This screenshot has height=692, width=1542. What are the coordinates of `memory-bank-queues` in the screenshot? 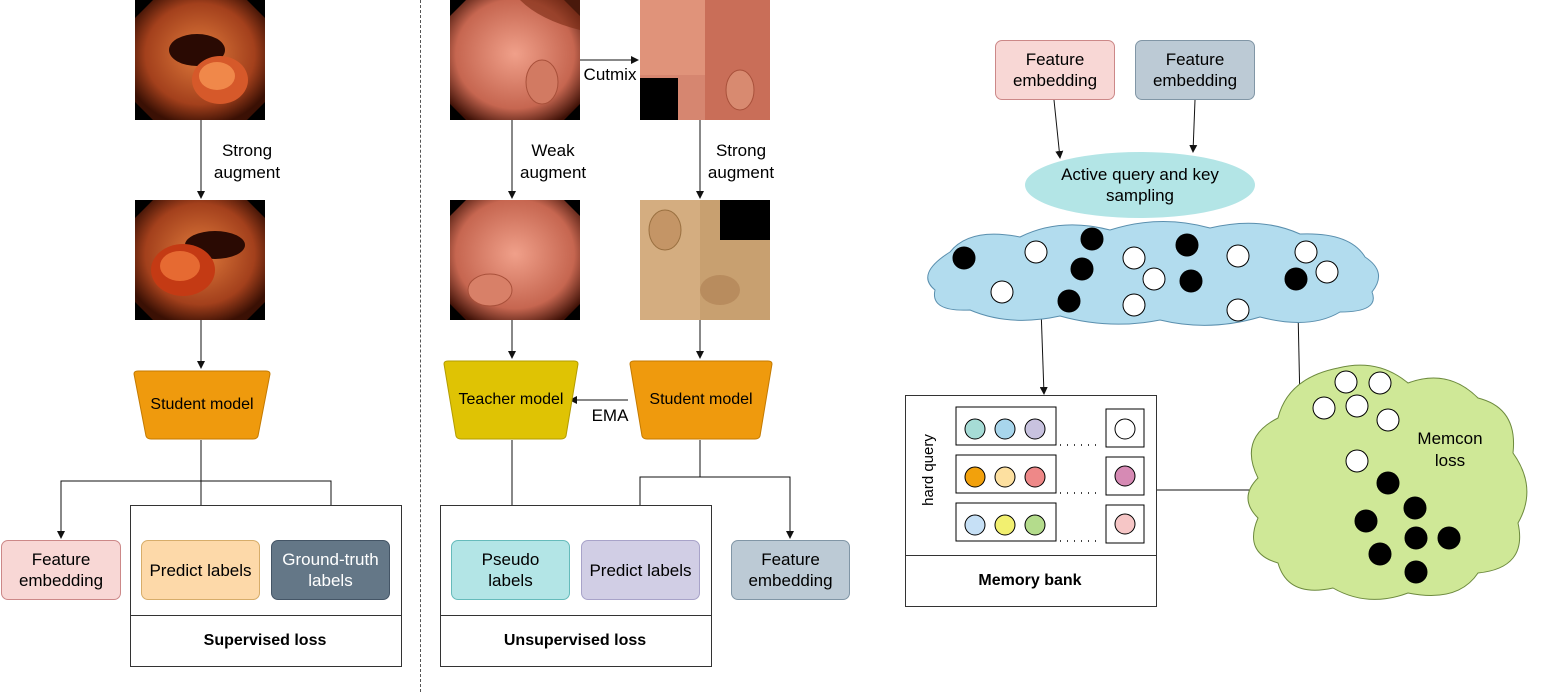 It's located at (1050, 475).